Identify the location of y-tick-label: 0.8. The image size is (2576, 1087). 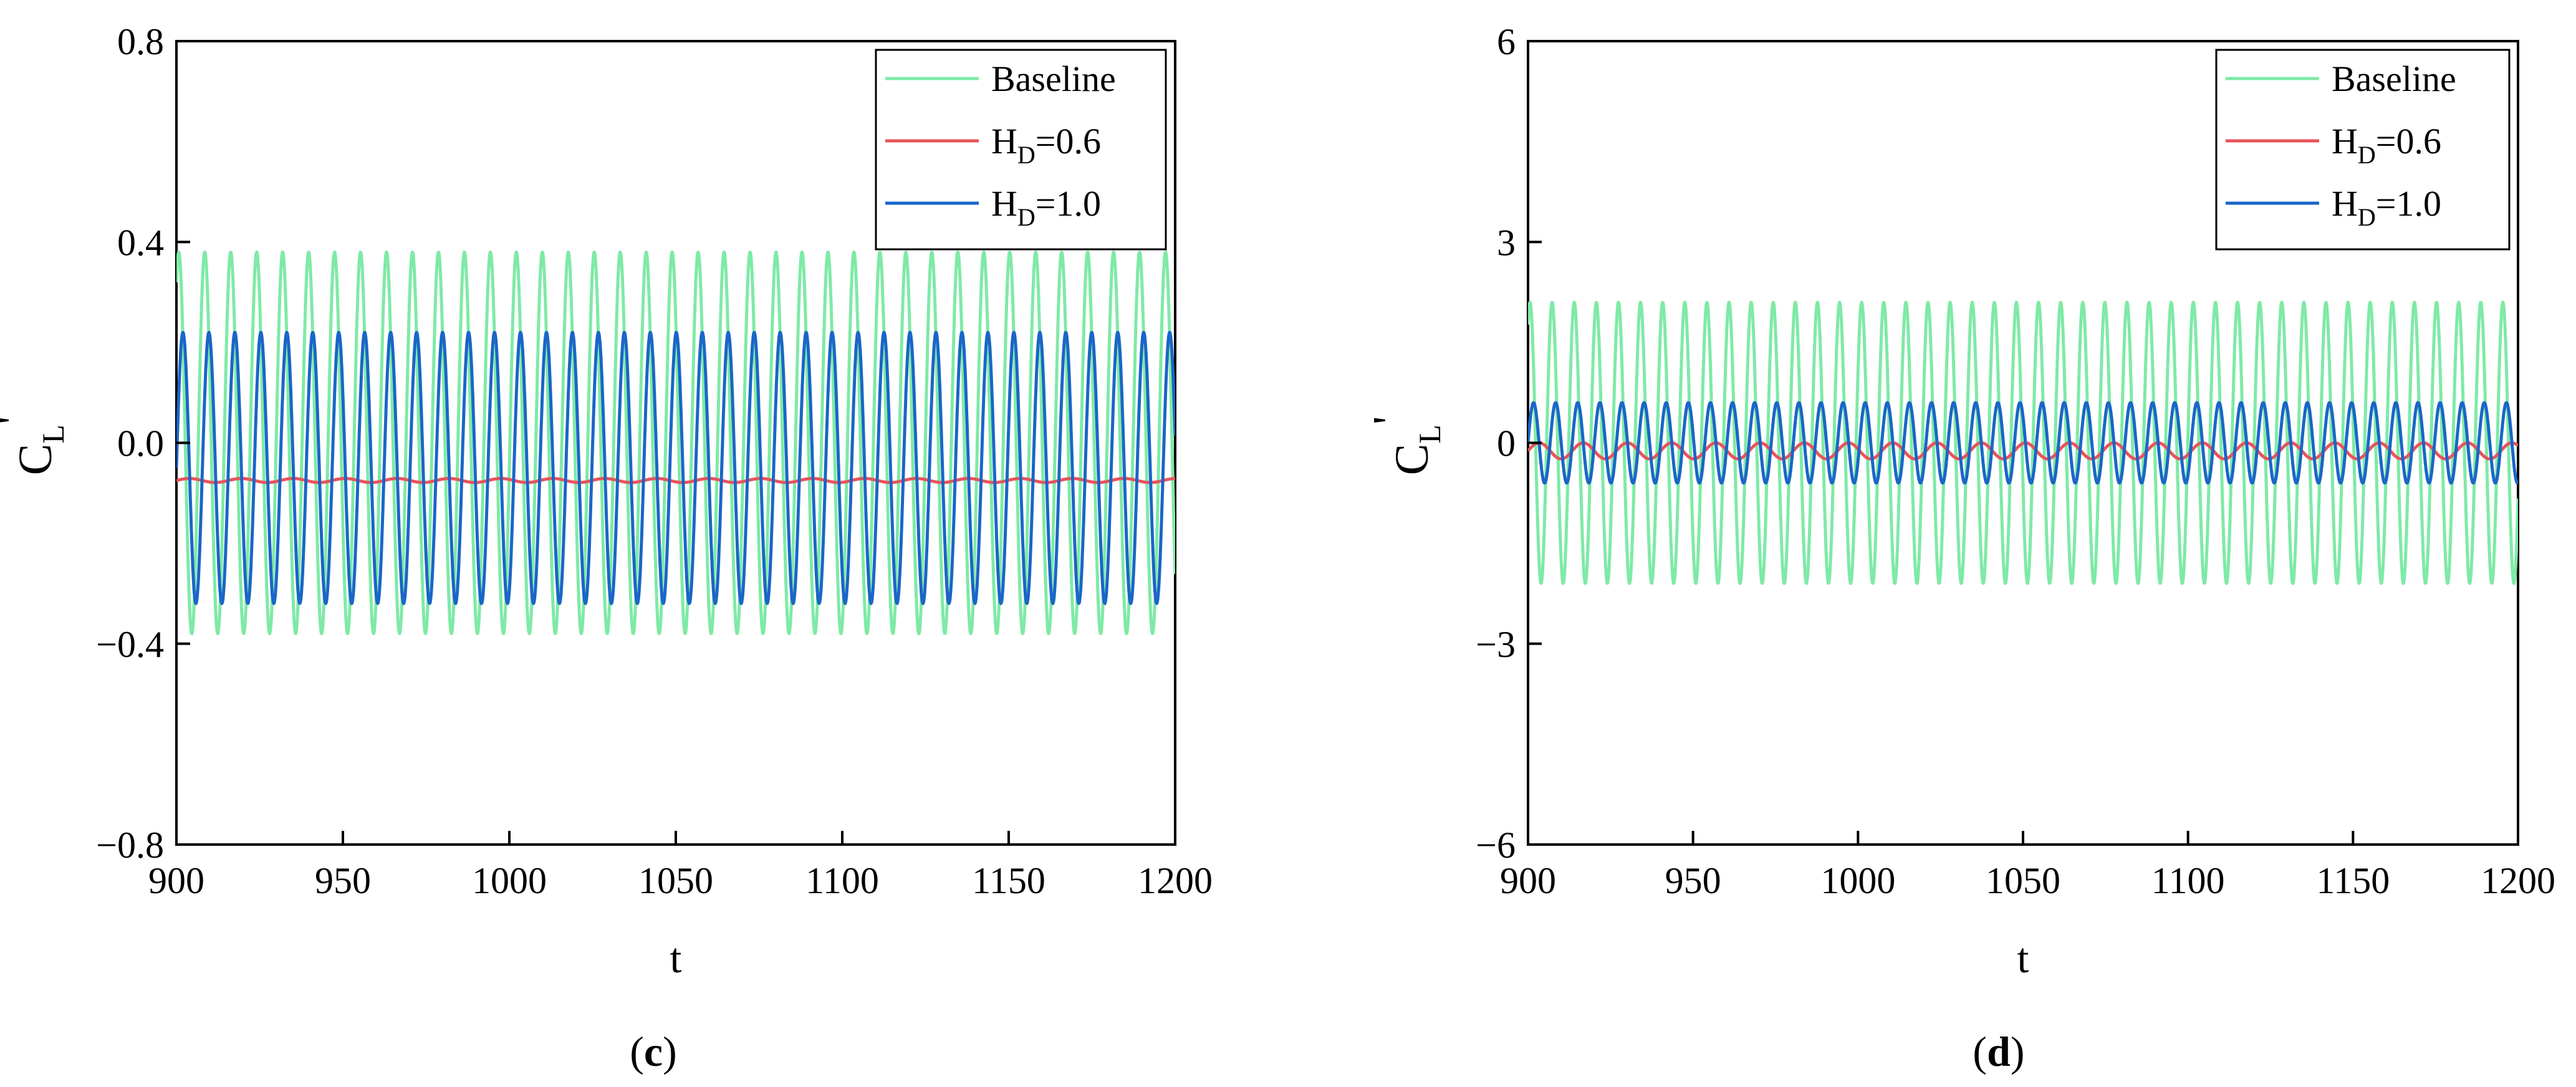
(140, 42).